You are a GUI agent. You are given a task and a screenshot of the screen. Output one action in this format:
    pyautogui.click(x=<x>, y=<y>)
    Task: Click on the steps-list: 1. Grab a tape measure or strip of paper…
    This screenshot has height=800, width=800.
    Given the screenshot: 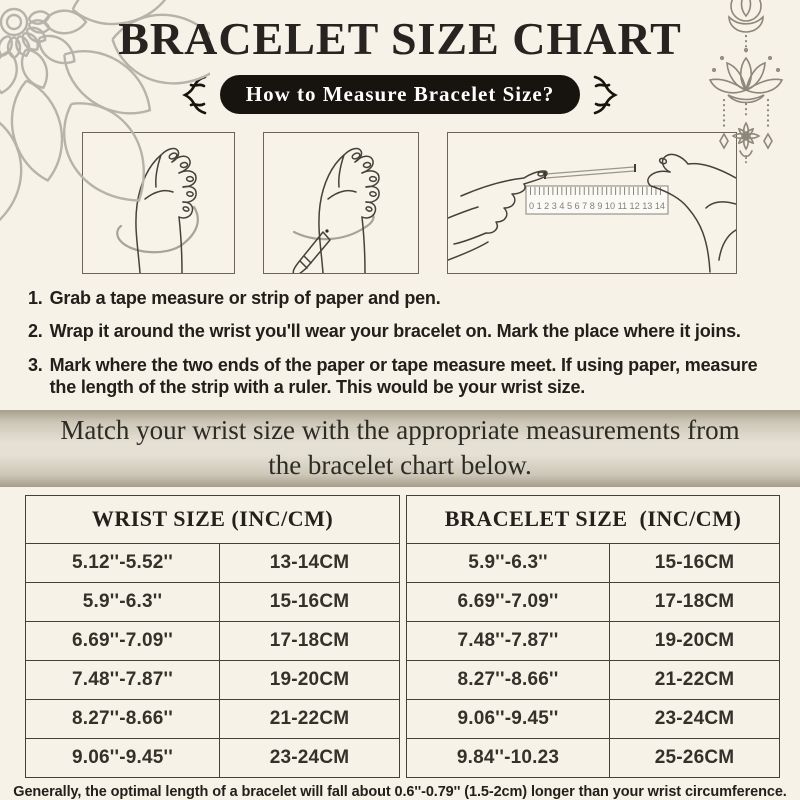 What is the action you would take?
    pyautogui.click(x=405, y=343)
    